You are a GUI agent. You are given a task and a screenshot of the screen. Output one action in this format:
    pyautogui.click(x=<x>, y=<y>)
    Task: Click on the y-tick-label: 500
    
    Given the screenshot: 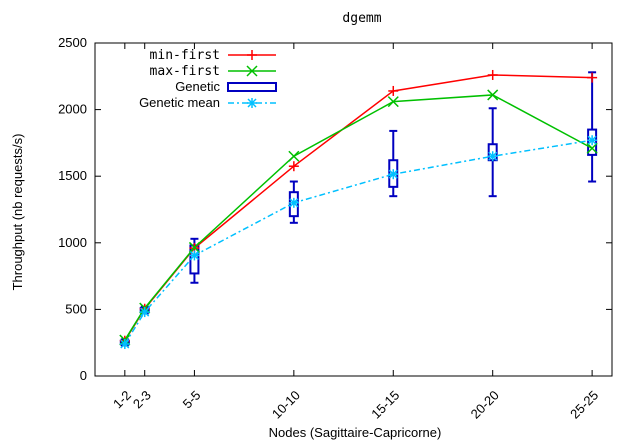 What is the action you would take?
    pyautogui.click(x=76, y=308)
    